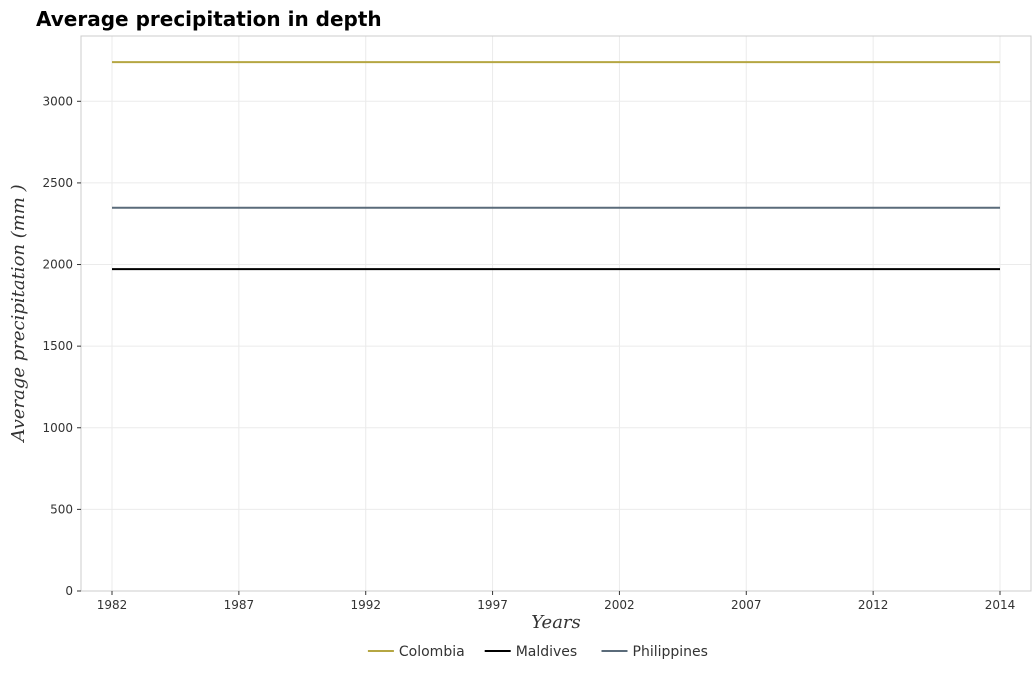  What do you see at coordinates (209, 19) in the screenshot?
I see `chart-title: Average precipitation in depth` at bounding box center [209, 19].